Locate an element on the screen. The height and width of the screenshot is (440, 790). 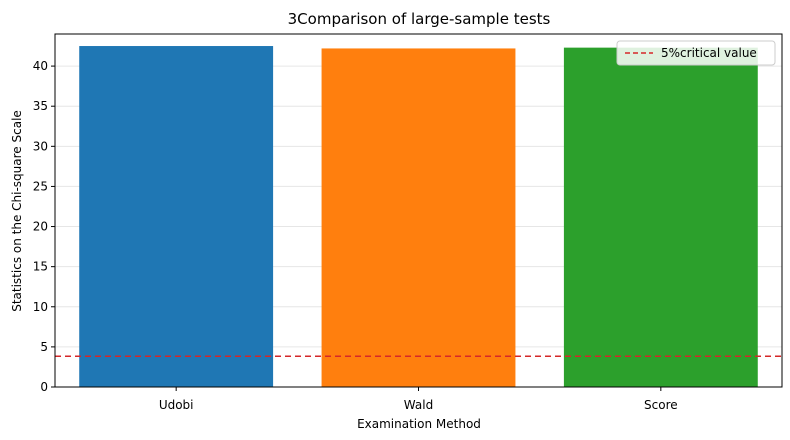
x-axis-ticks: Udobi Wald Score is located at coordinates (418, 399).